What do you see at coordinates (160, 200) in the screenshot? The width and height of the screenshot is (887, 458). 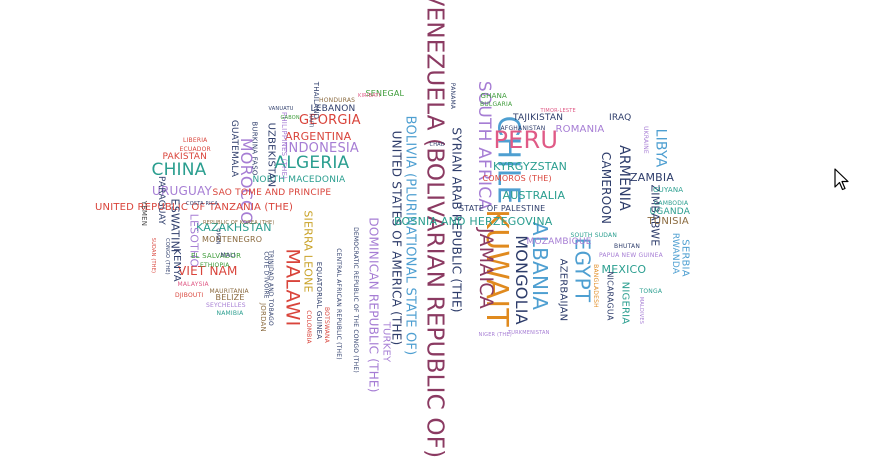 I see `word-paraguay: PARAGUAY` at bounding box center [160, 200].